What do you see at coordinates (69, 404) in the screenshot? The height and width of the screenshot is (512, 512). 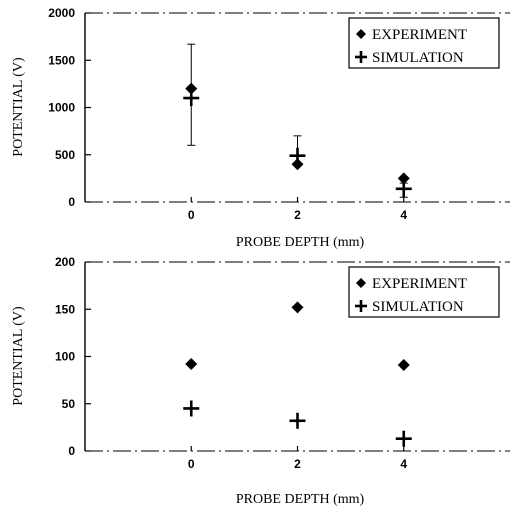 I see `y-tick-label: 50` at bounding box center [69, 404].